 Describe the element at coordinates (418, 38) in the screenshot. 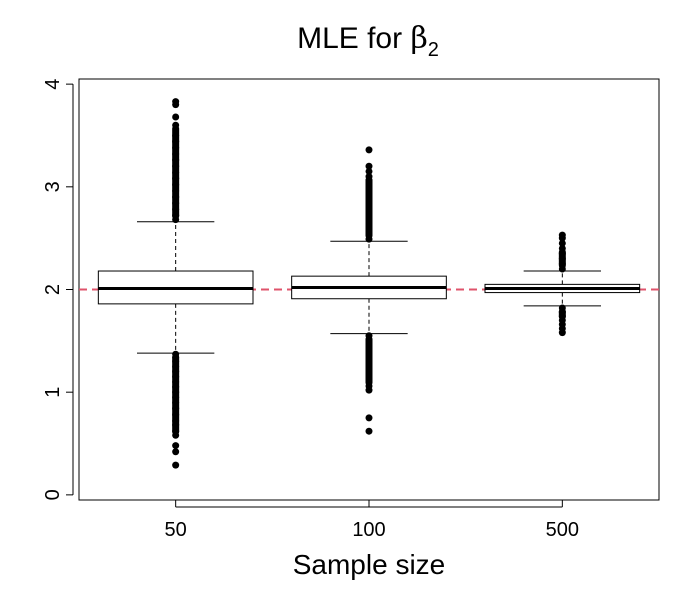

I see `chart-title-symbol: β` at that location.